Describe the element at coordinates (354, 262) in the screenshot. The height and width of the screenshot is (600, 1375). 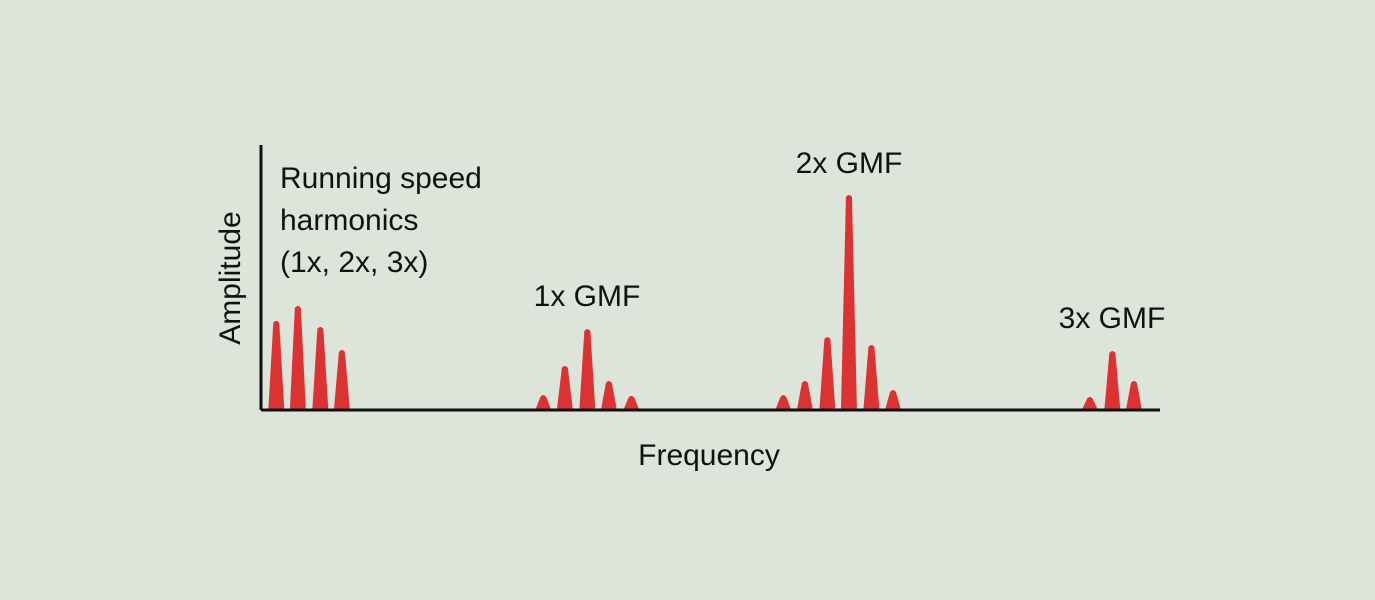
I see `annotation: (1x, 2x, 3x)` at that location.